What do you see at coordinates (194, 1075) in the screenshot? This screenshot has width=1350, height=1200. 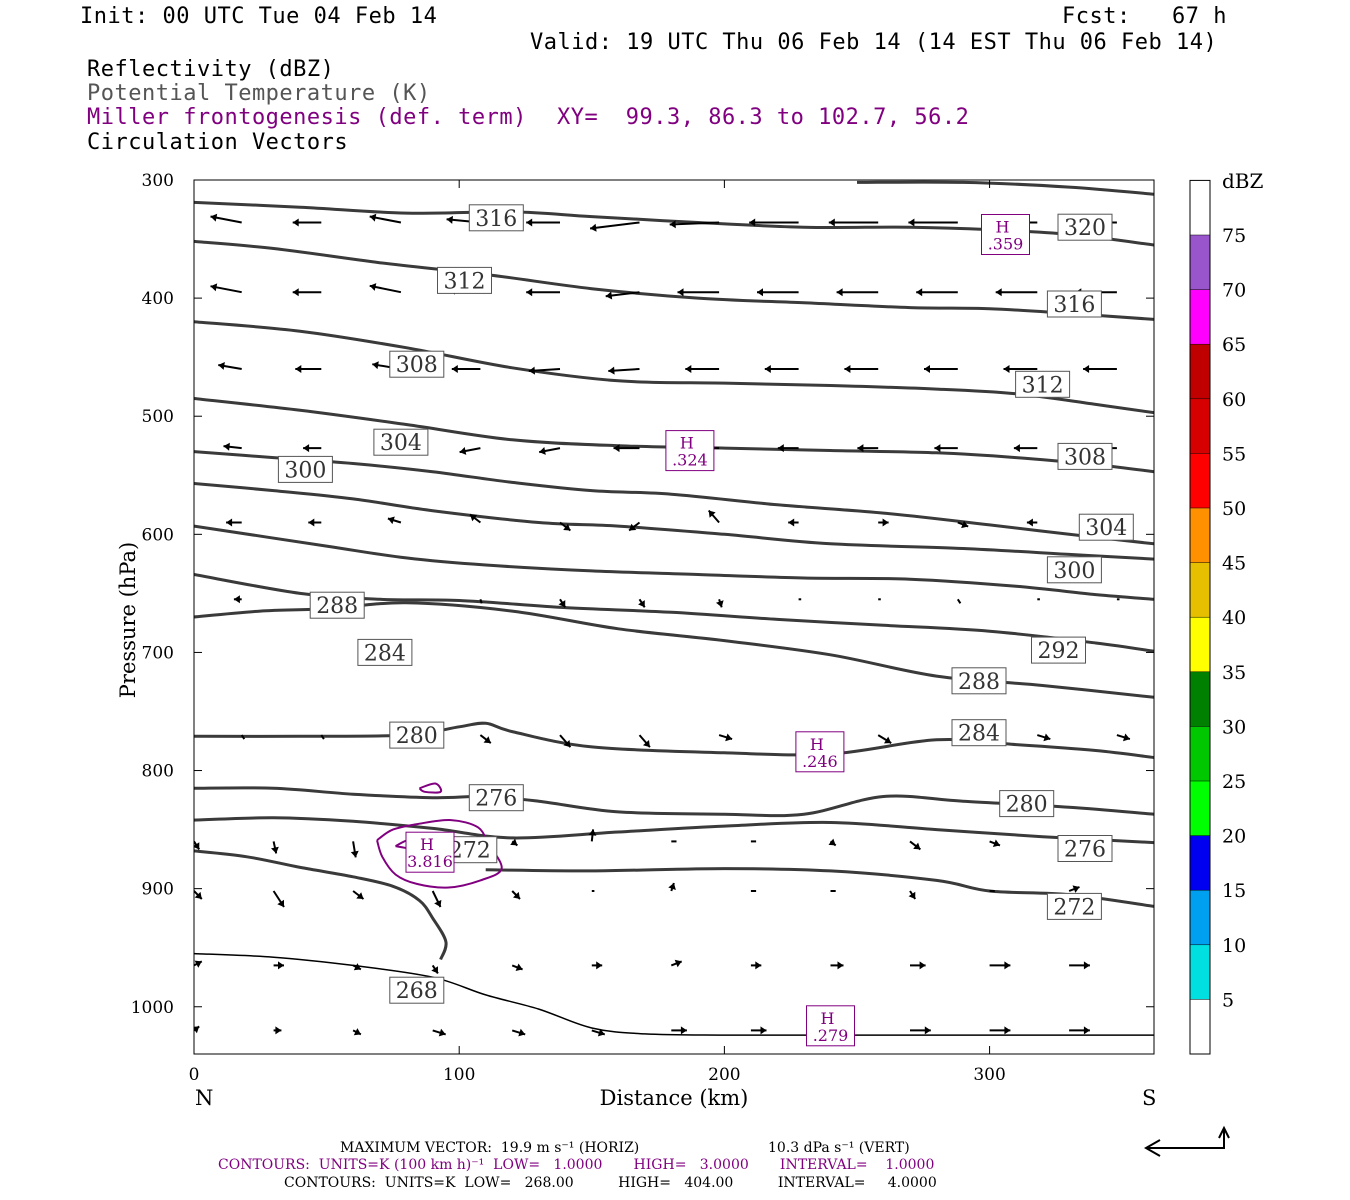 I see `x-tick-label: 0` at bounding box center [194, 1075].